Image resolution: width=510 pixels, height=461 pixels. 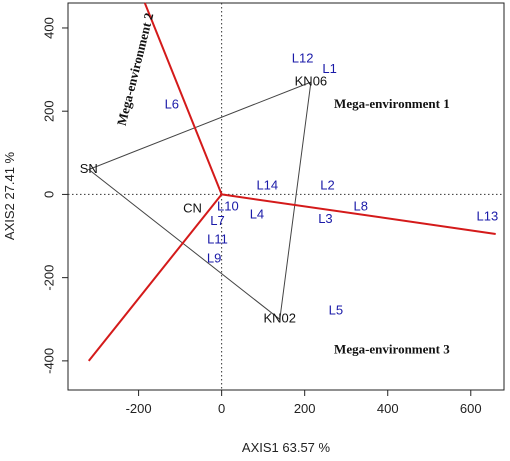 I want to click on y-tick-label: 400, so click(x=48, y=28).